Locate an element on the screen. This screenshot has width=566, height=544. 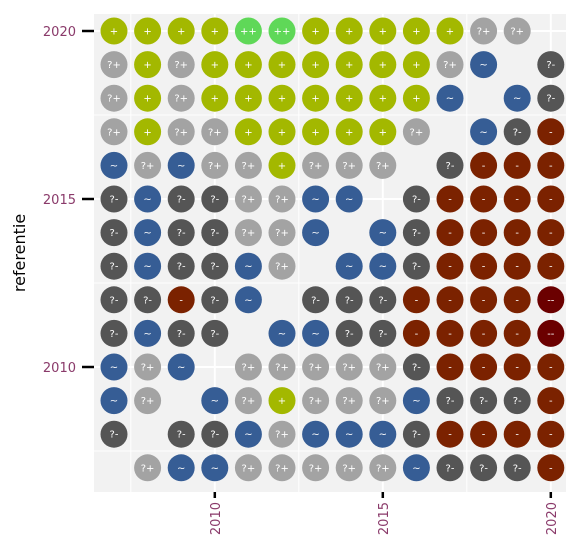
x-tick-label: 2015 is located at coordinates (384, 518).